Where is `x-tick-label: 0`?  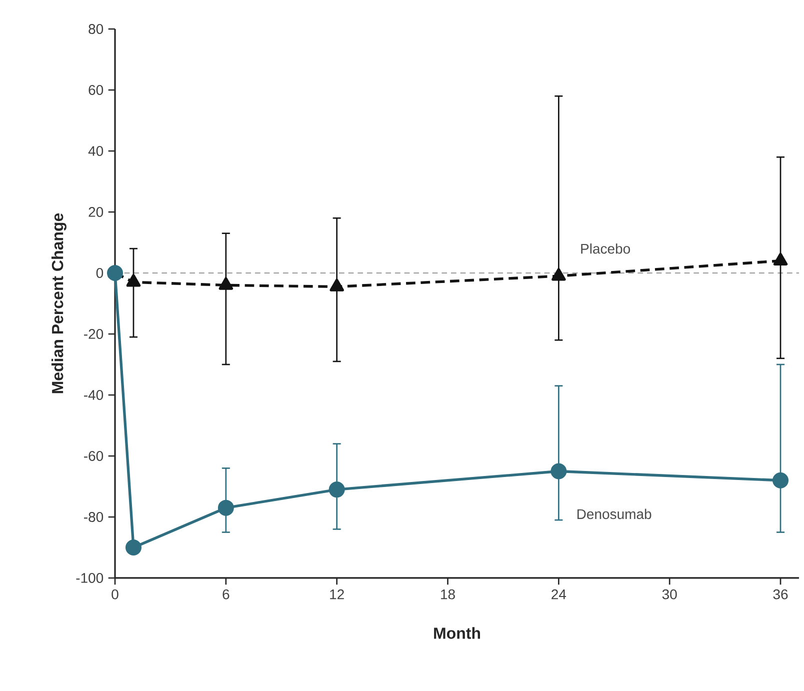
x-tick-label: 0 is located at coordinates (115, 594).